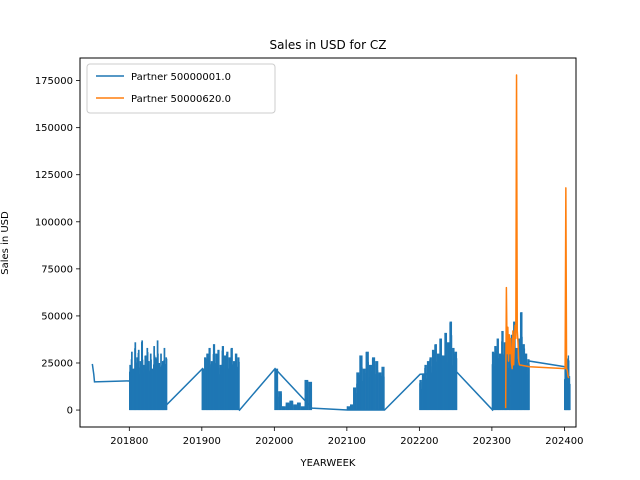  What do you see at coordinates (328, 45) in the screenshot?
I see `chart-title: Sales in USD for CZ` at bounding box center [328, 45].